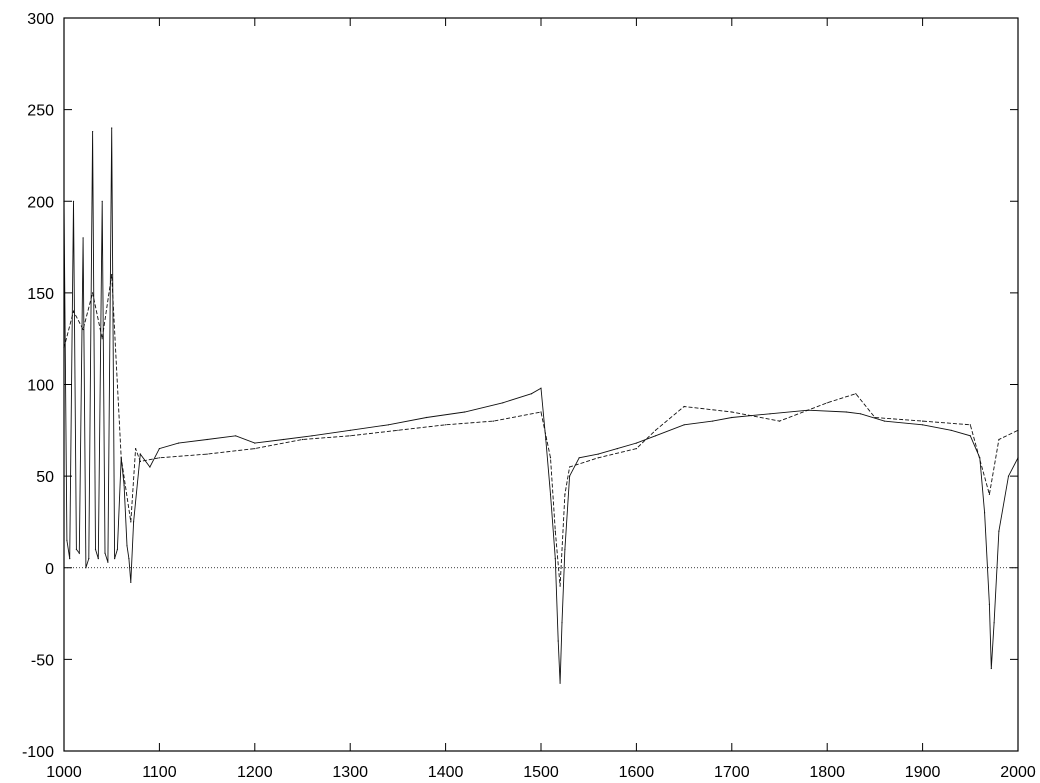  Describe the element at coordinates (42, 660) in the screenshot. I see `y-tick-label: -50` at that location.